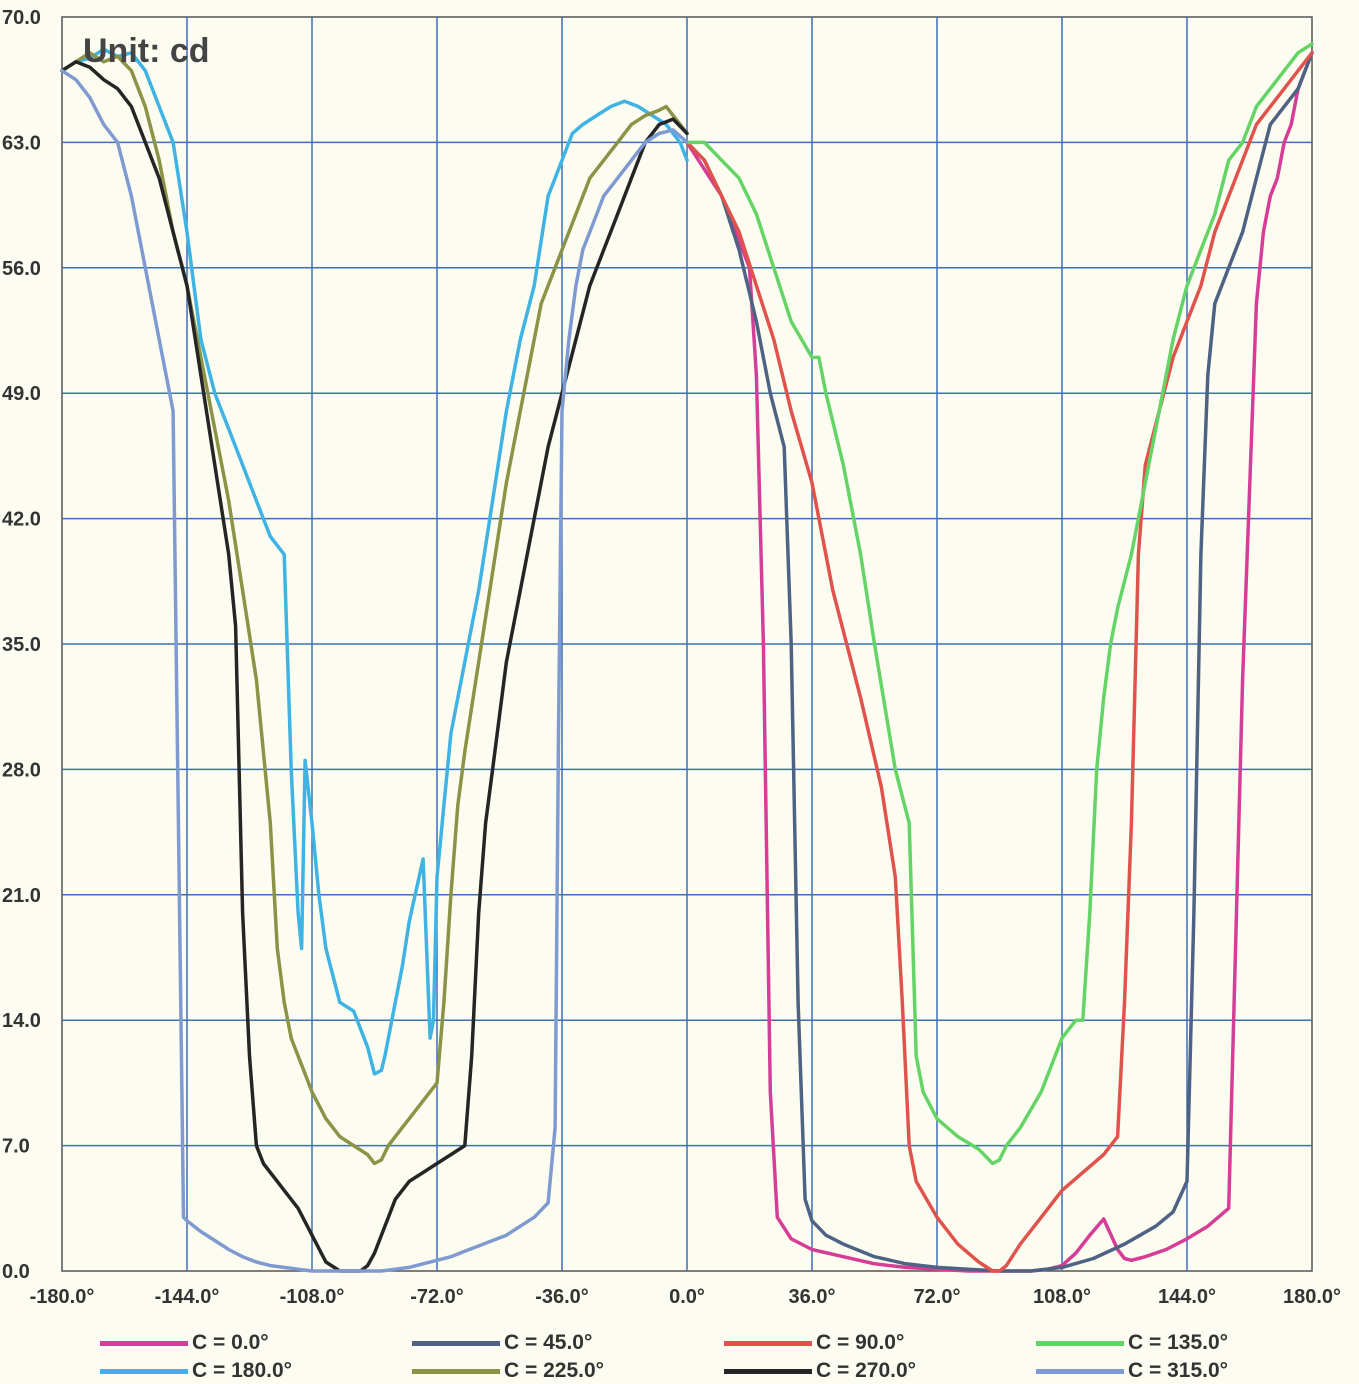 This screenshot has width=1359, height=1384. What do you see at coordinates (1062, 1297) in the screenshot?
I see `x-tick-label: 108.0°` at bounding box center [1062, 1297].